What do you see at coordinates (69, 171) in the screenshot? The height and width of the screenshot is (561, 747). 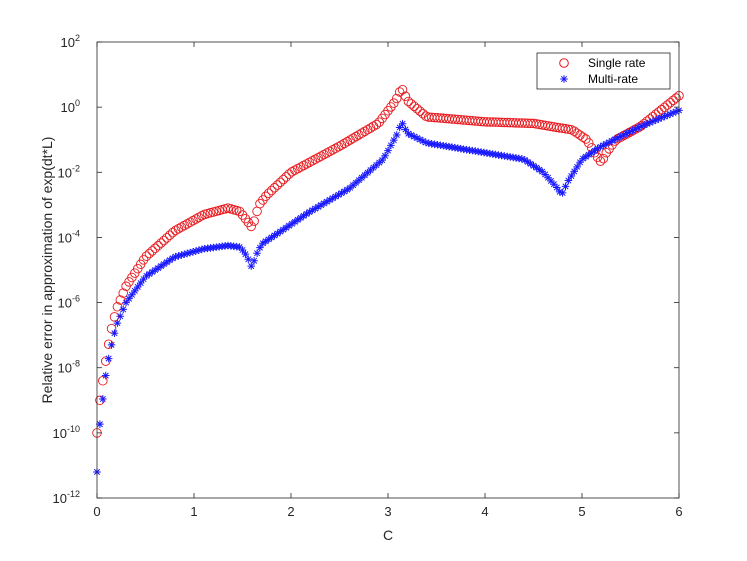 I see `y-tick-label: 10⁻²` at bounding box center [69, 171].